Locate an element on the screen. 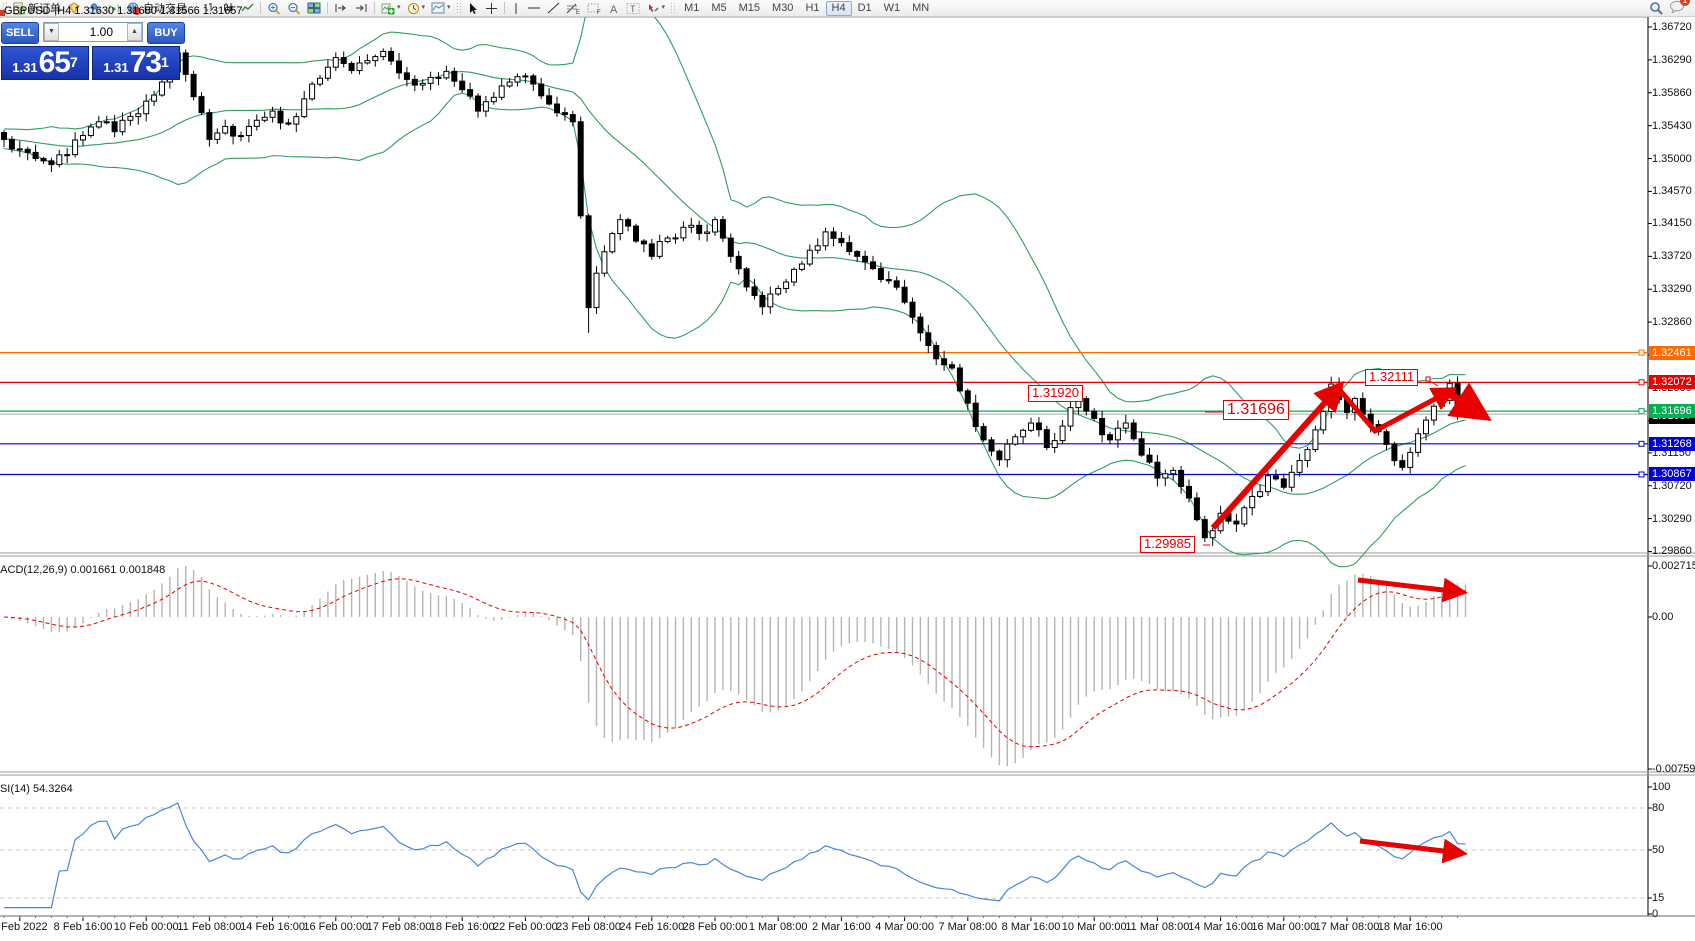 This screenshot has width=1695, height=941. market-watch-button is located at coordinates (74, 8).